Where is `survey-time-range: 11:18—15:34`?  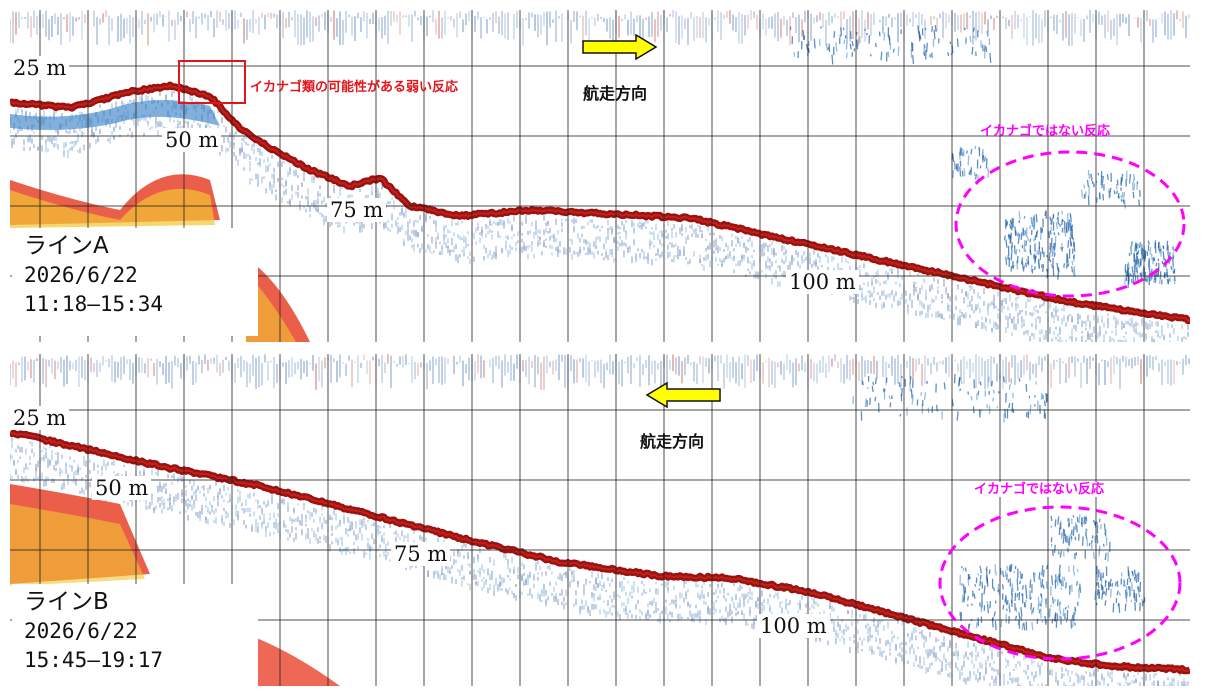 survey-time-range: 11:18—15:34 is located at coordinates (94, 304).